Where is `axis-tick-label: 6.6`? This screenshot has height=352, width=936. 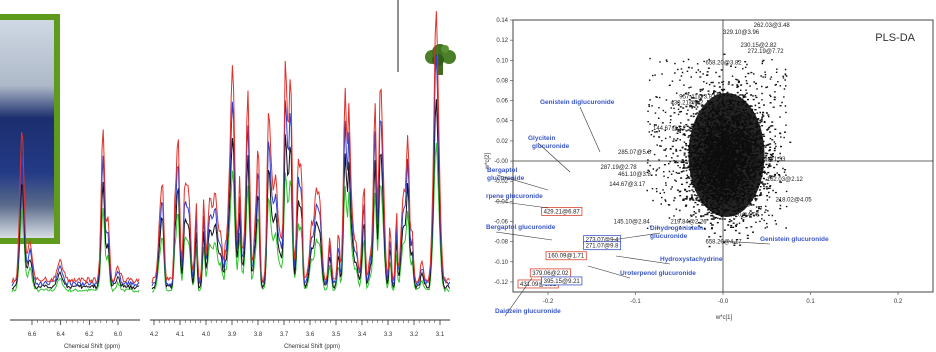 axis-tick-label: 6.6 is located at coordinates (32, 335).